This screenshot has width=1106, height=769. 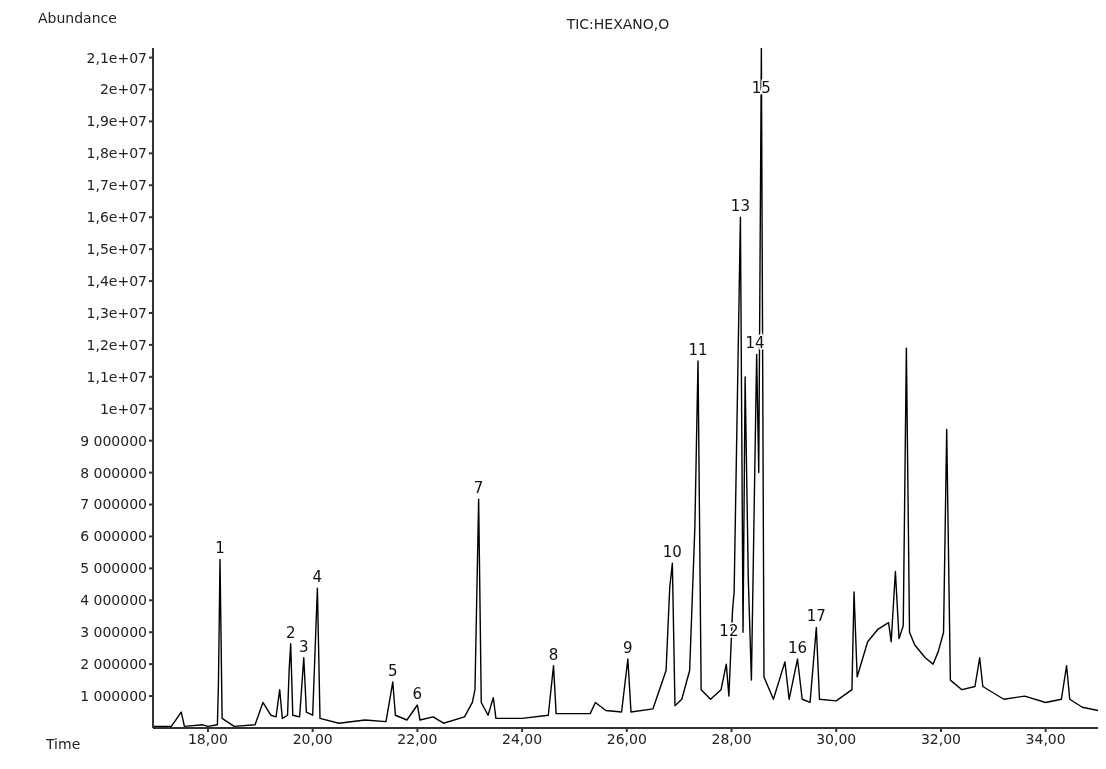 I want to click on y-tick-label: 1,2e+07, so click(x=116, y=344).